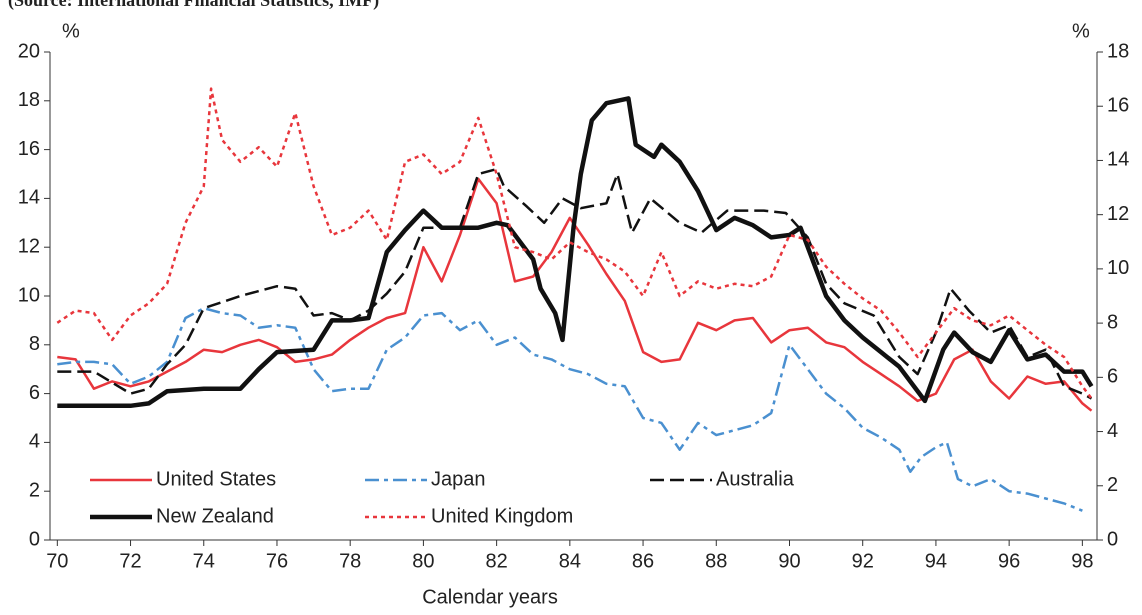 This screenshot has width=1142, height=615. I want to click on y2-tick-label: 14, so click(1118, 160).